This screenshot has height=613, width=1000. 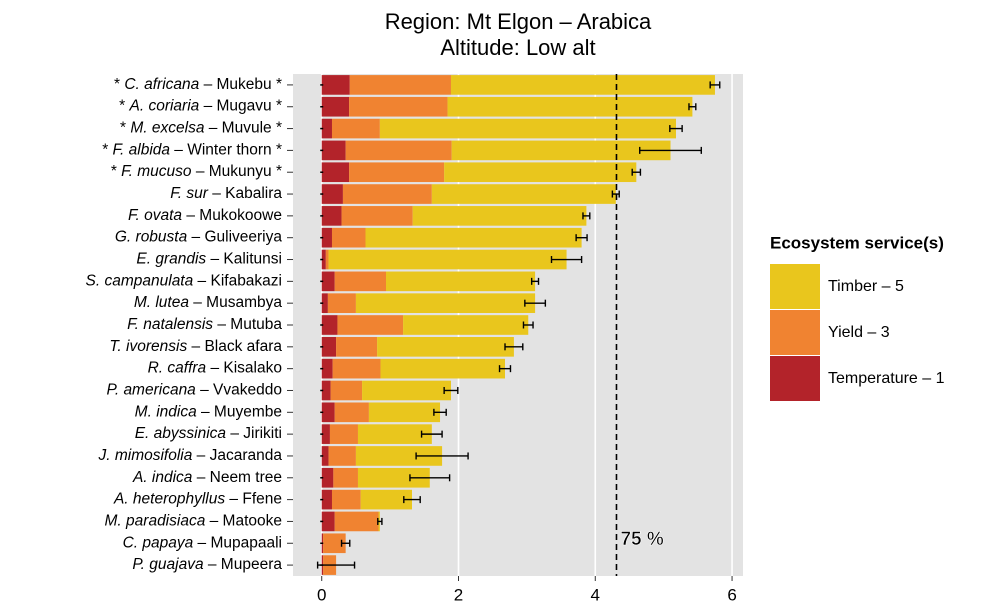 What do you see at coordinates (207, 564) in the screenshot?
I see `y-tick-label: P. guajava – Mupeera` at bounding box center [207, 564].